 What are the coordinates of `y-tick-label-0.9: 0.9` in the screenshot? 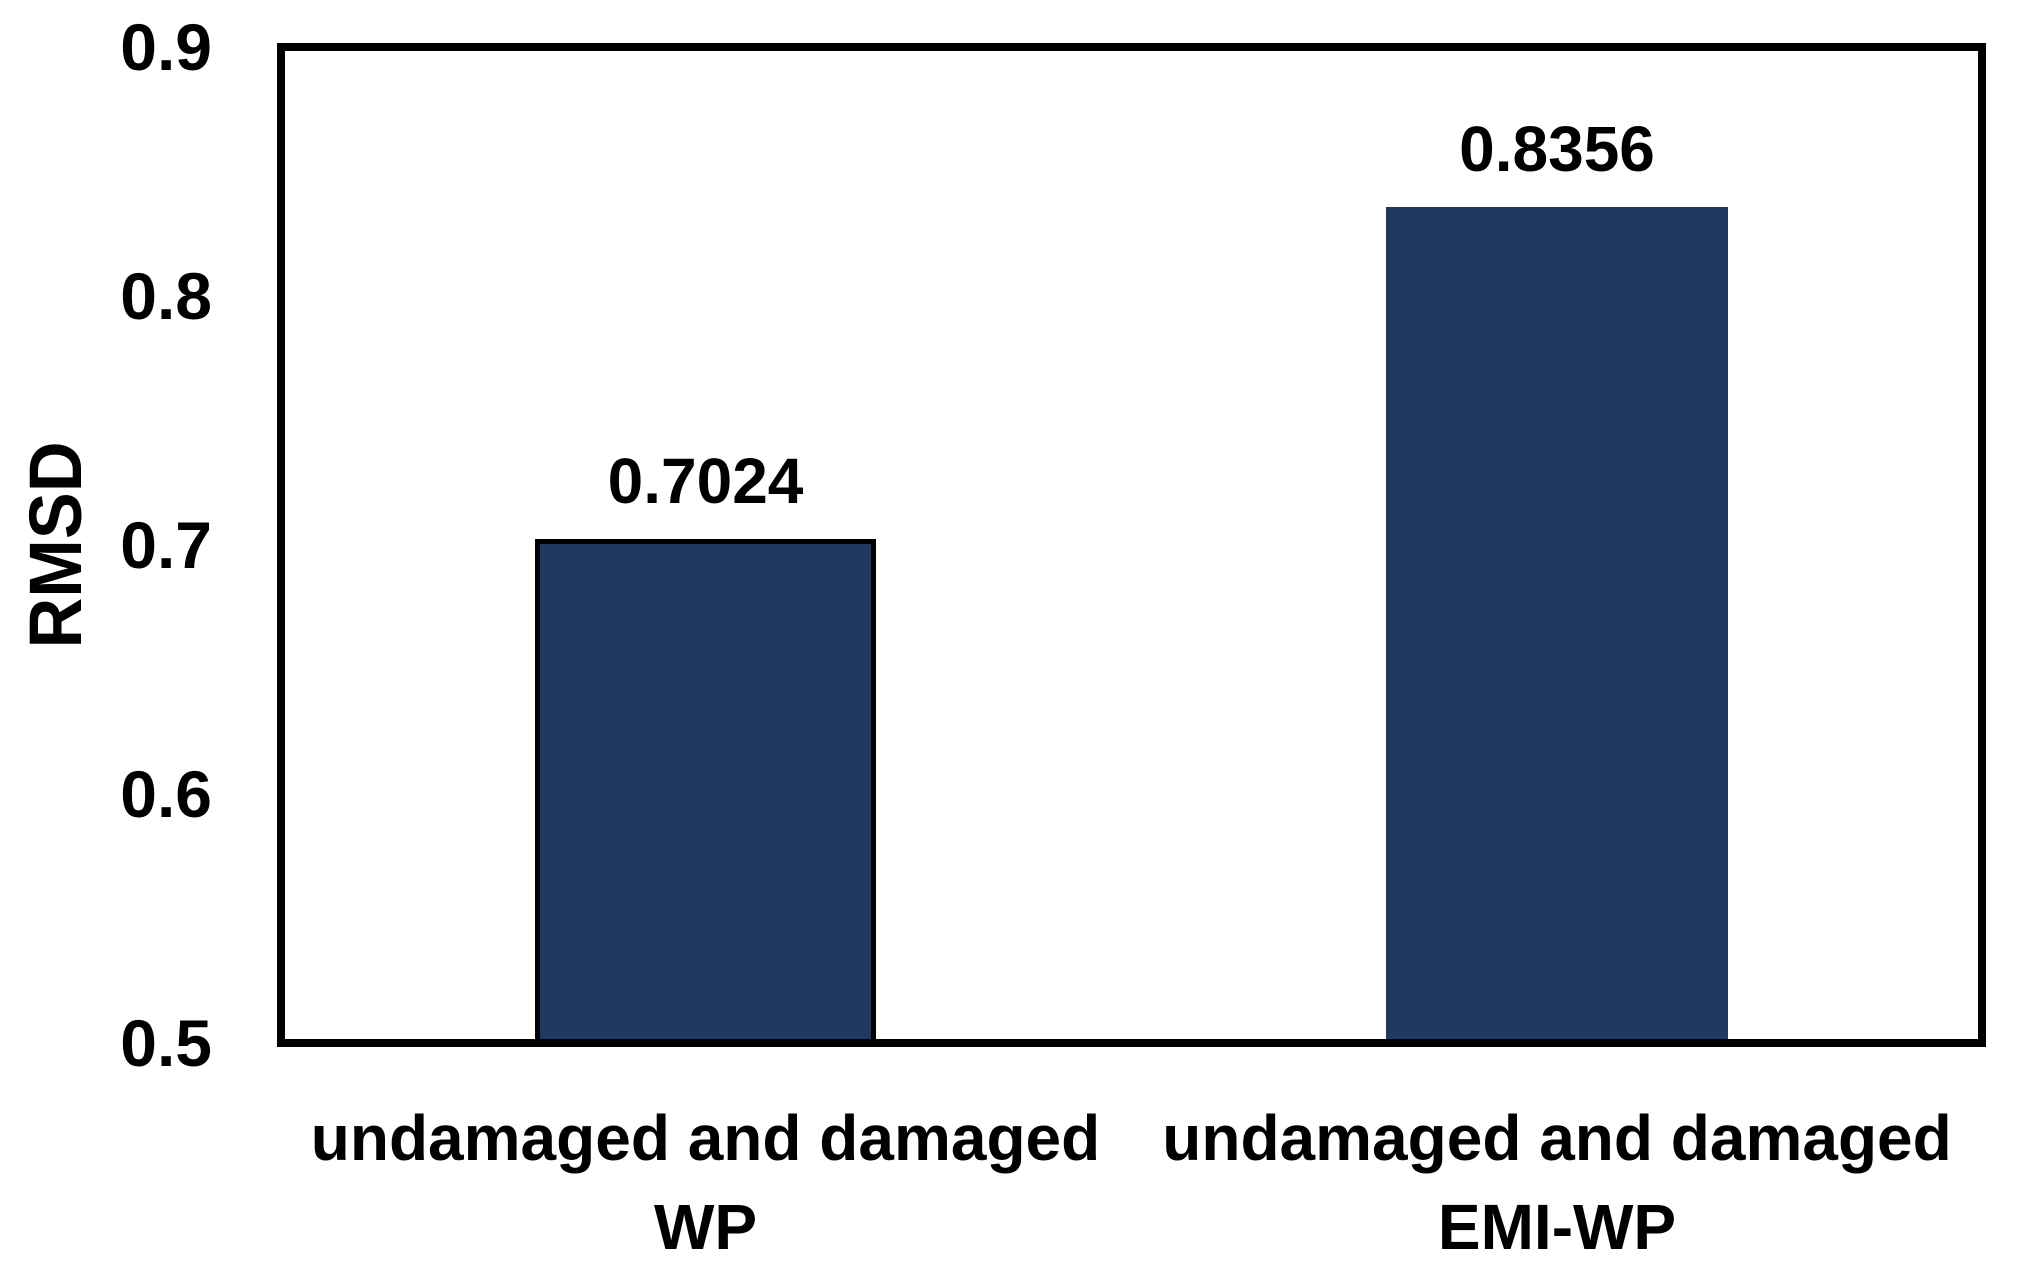 It's located at (166, 47).